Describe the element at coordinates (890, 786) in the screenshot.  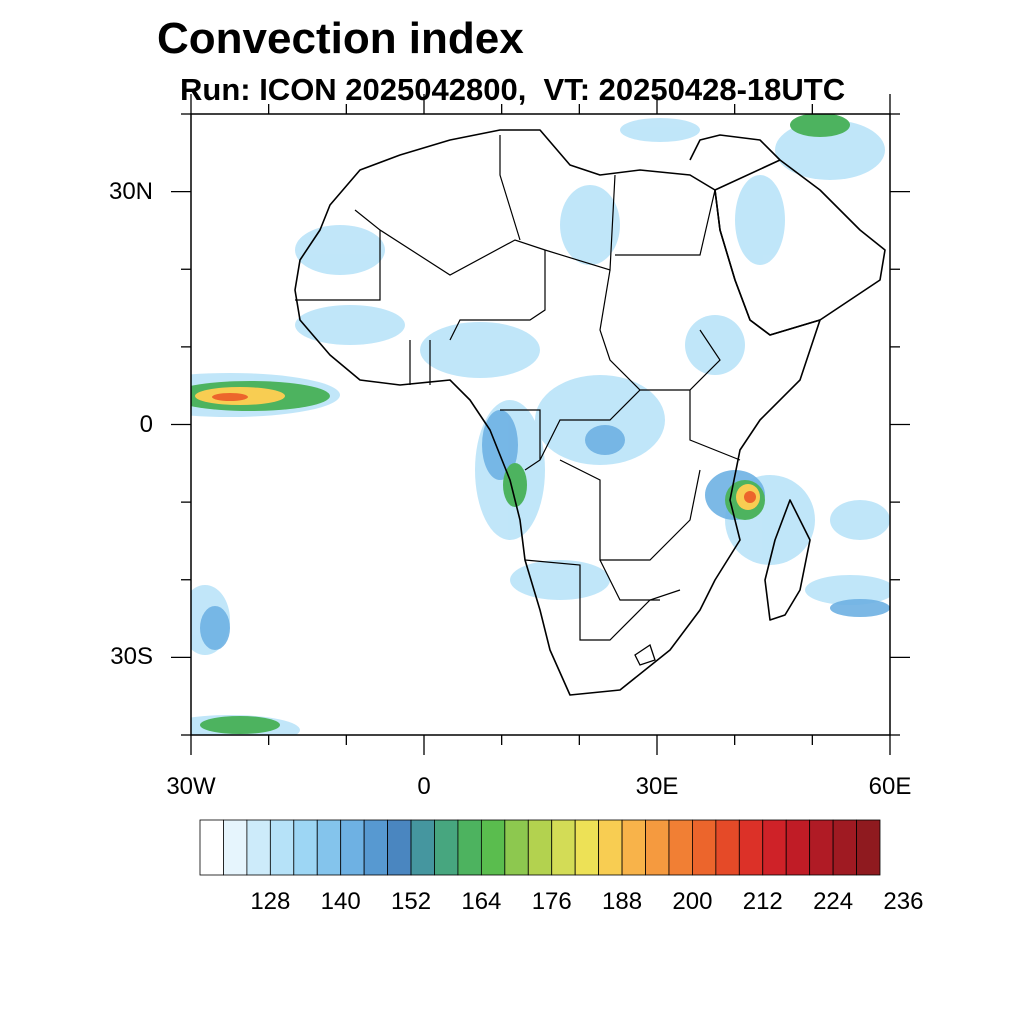
I see `lon-tick-label: 60E` at that location.